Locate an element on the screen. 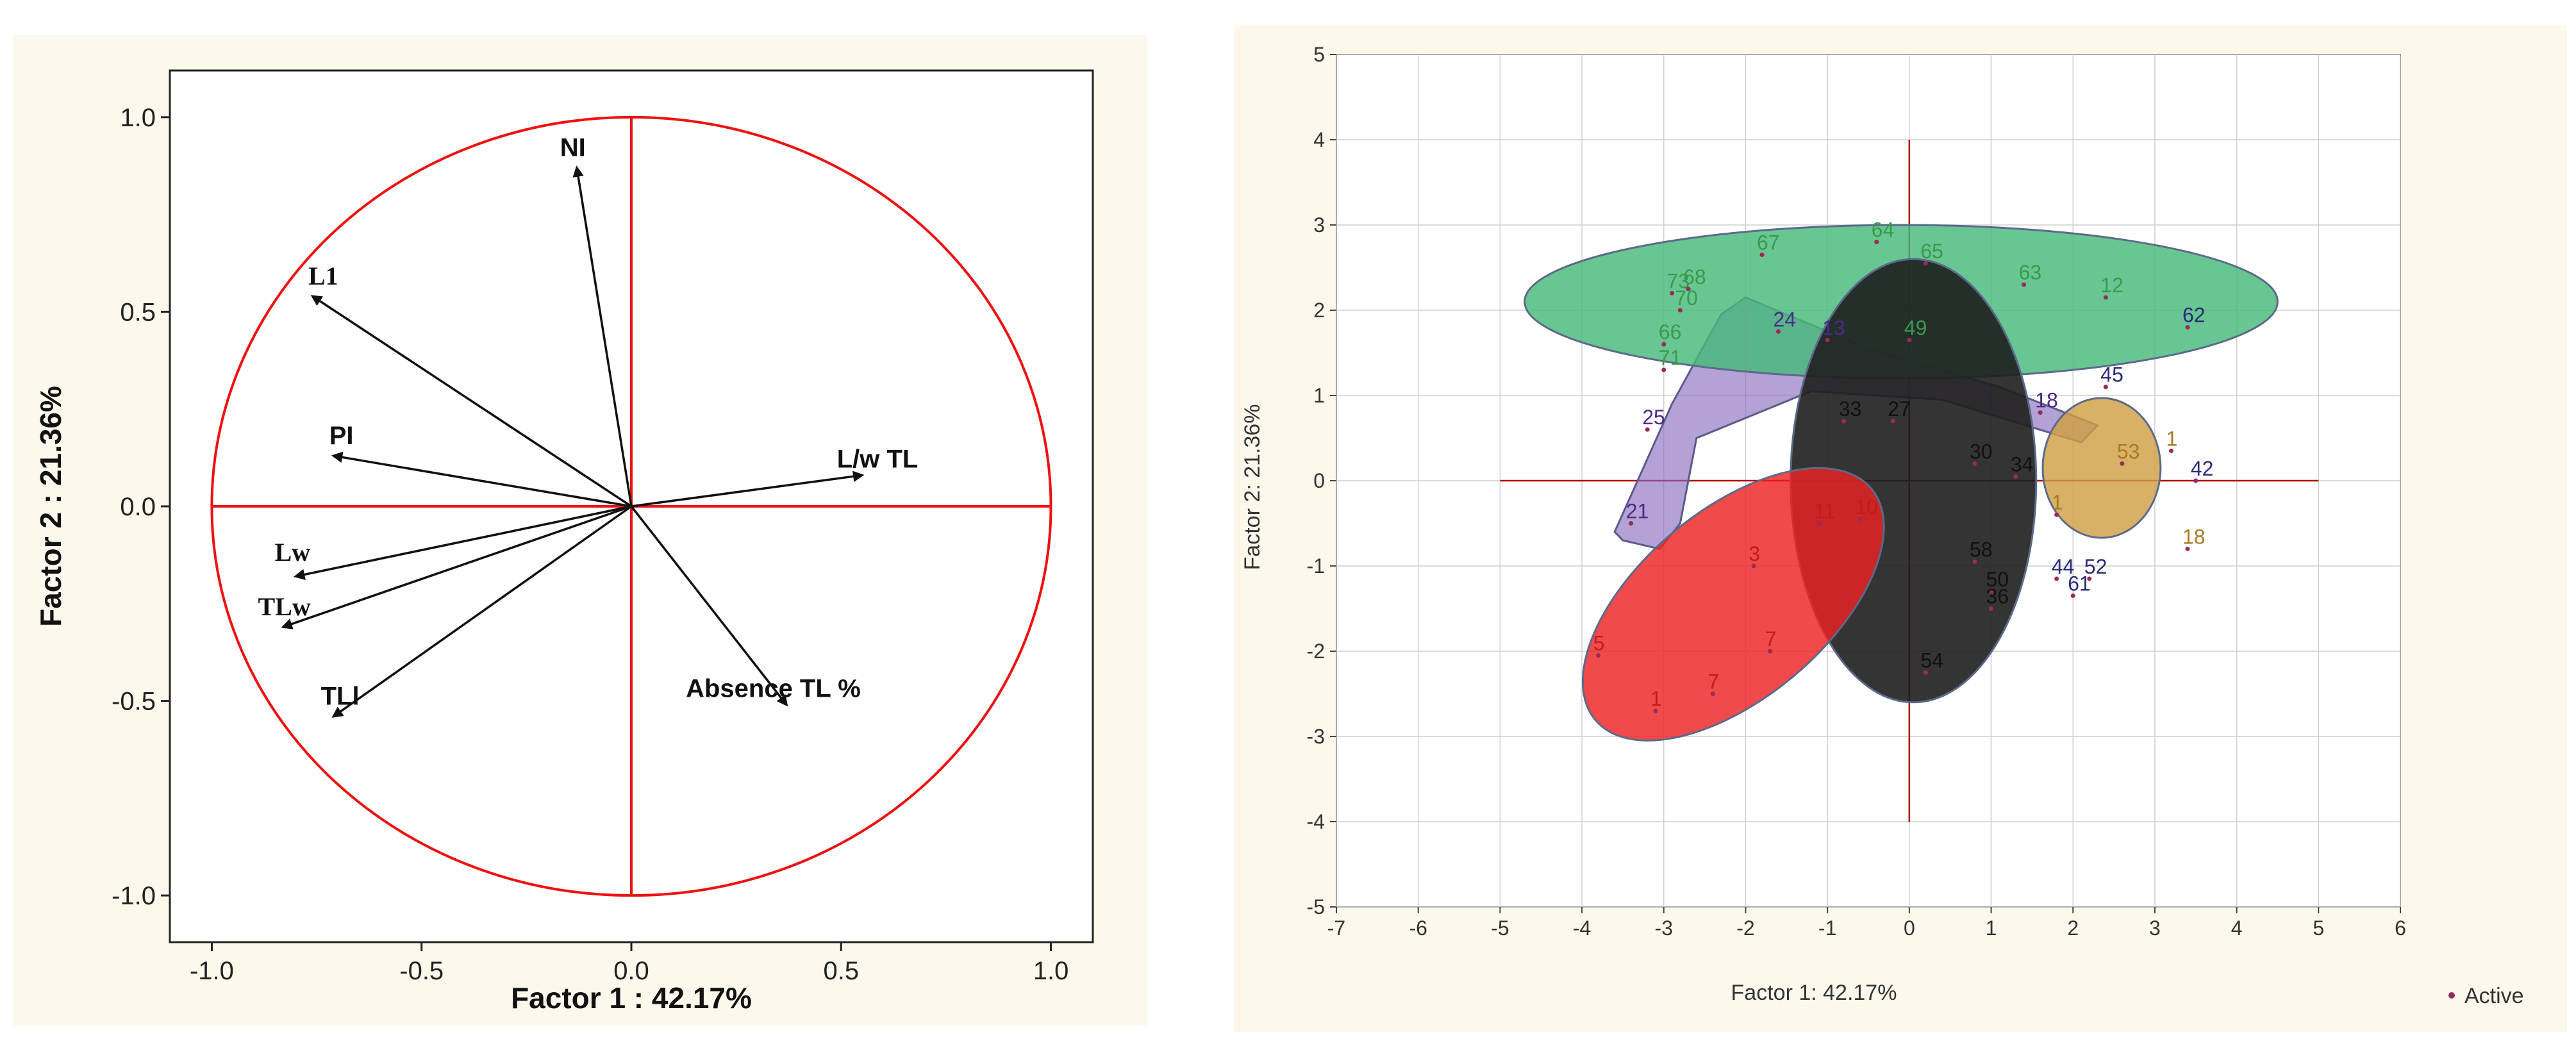 Image resolution: width=2576 pixels, height=1046 pixels. point-label: 54 is located at coordinates (1931, 661).